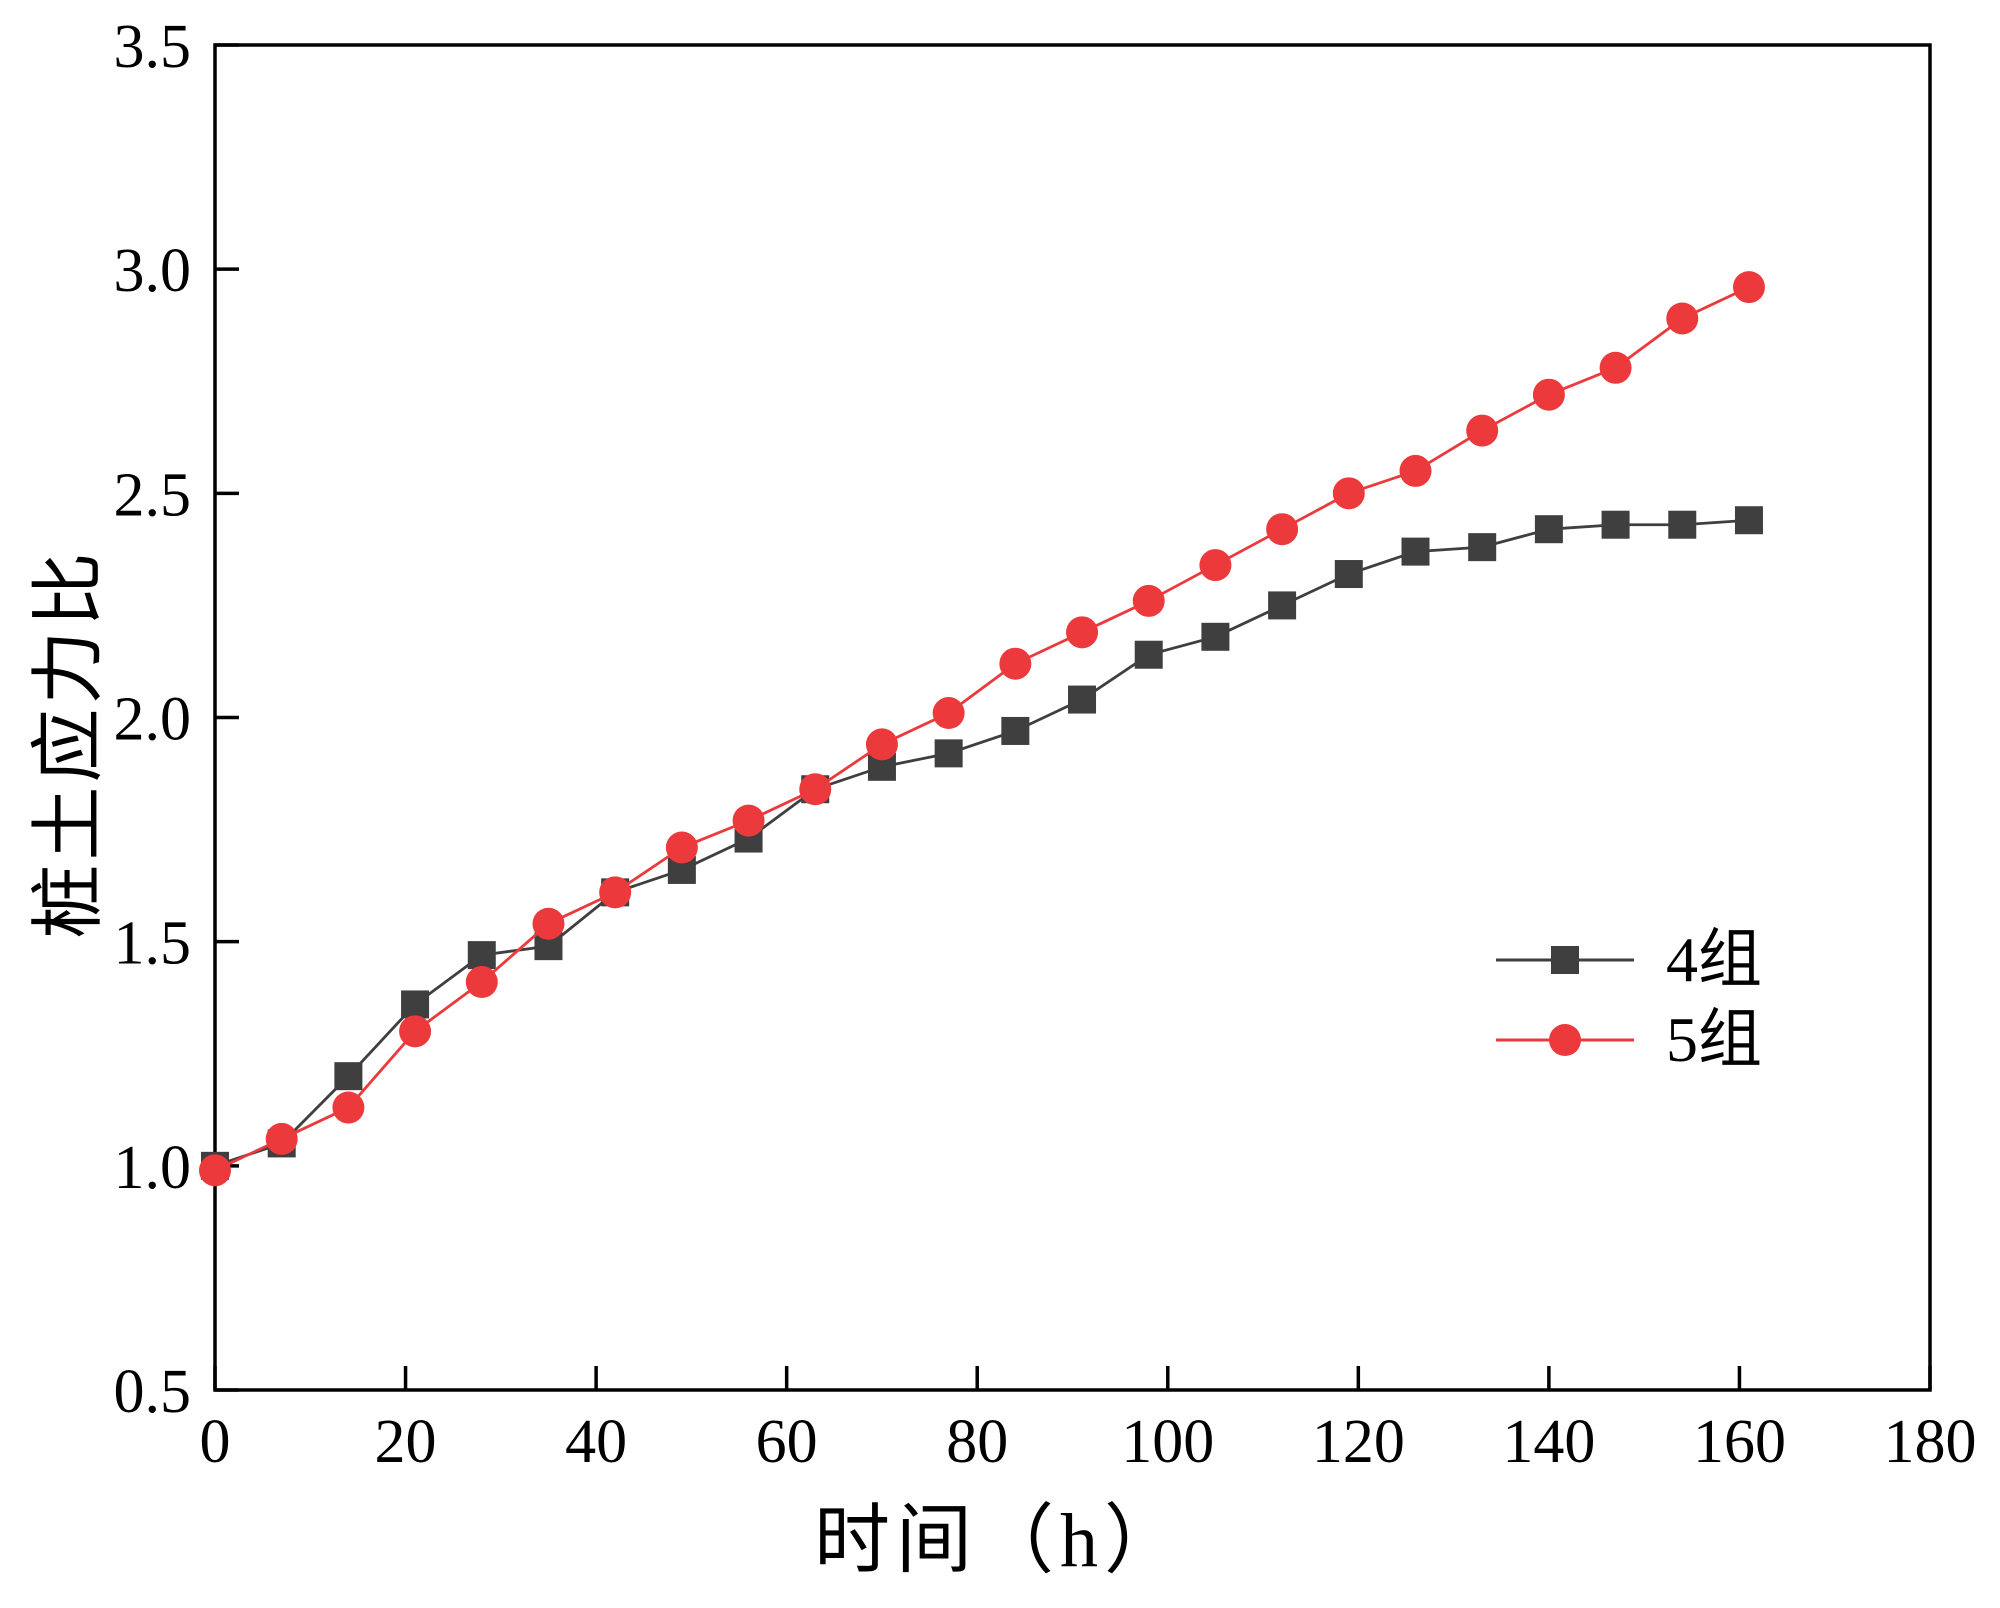 This screenshot has width=2000, height=1608. What do you see at coordinates (1930, 1442) in the screenshot?
I see `x-tick-label: 180` at bounding box center [1930, 1442].